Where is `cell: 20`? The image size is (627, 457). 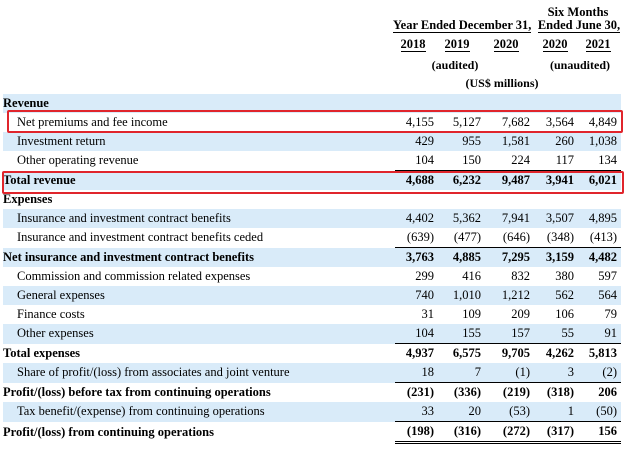
cell: 20 is located at coordinates (460, 412).